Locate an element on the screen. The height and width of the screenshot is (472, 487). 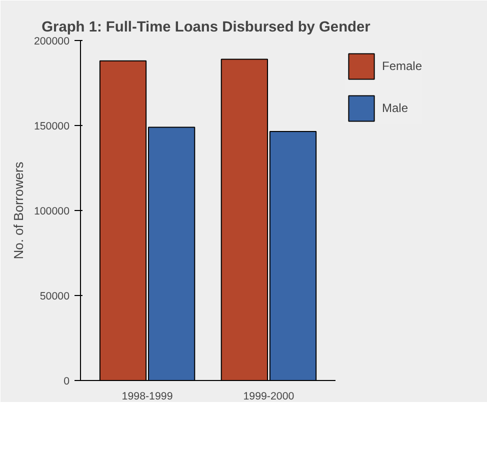
y-tick-label: 0 is located at coordinates (67, 382).